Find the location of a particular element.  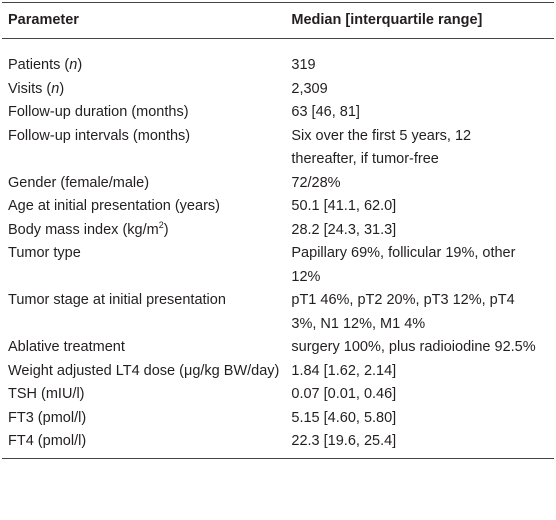

value-text: Papillary 69%, follicular 19%, other 12% is located at coordinates (403, 265).